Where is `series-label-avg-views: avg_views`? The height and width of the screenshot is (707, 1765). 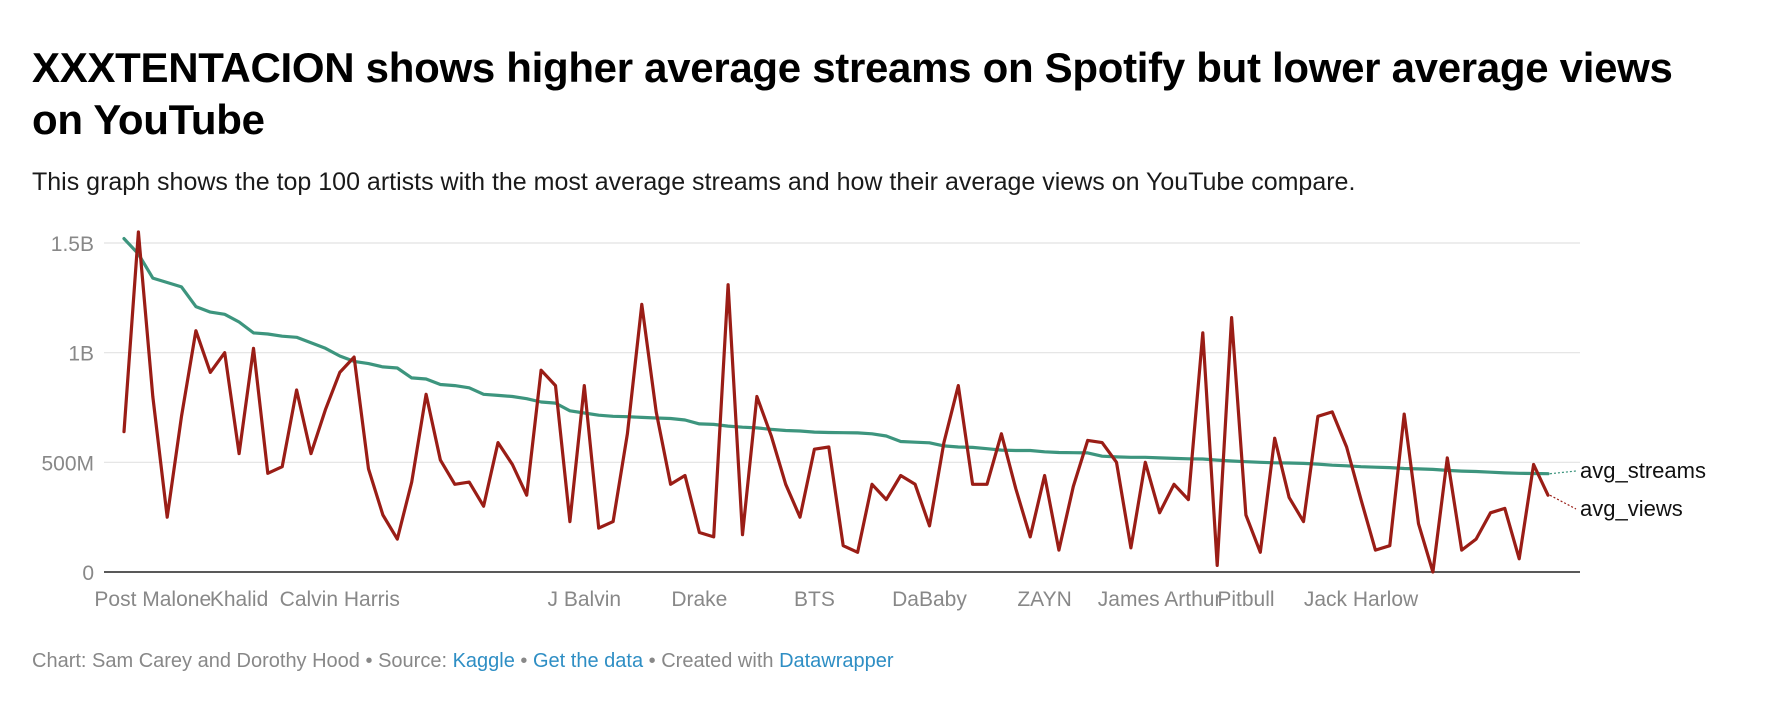
series-label-avg-views: avg_views is located at coordinates (1631, 508).